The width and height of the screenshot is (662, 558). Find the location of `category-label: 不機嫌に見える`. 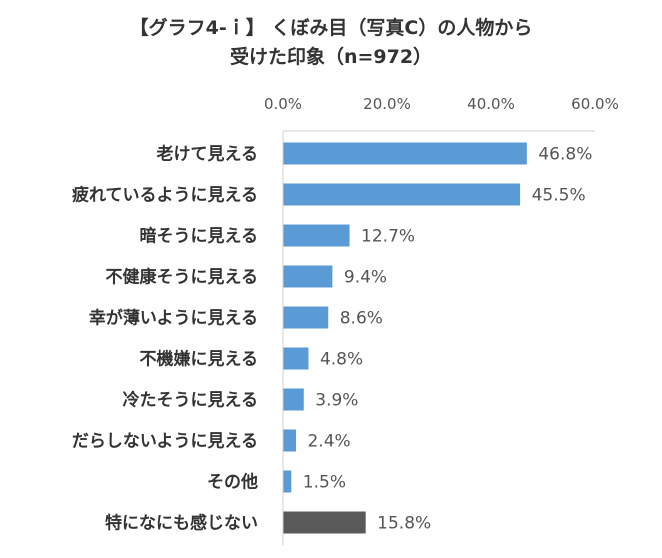

category-label: 不機嫌に見える is located at coordinates (199, 359).